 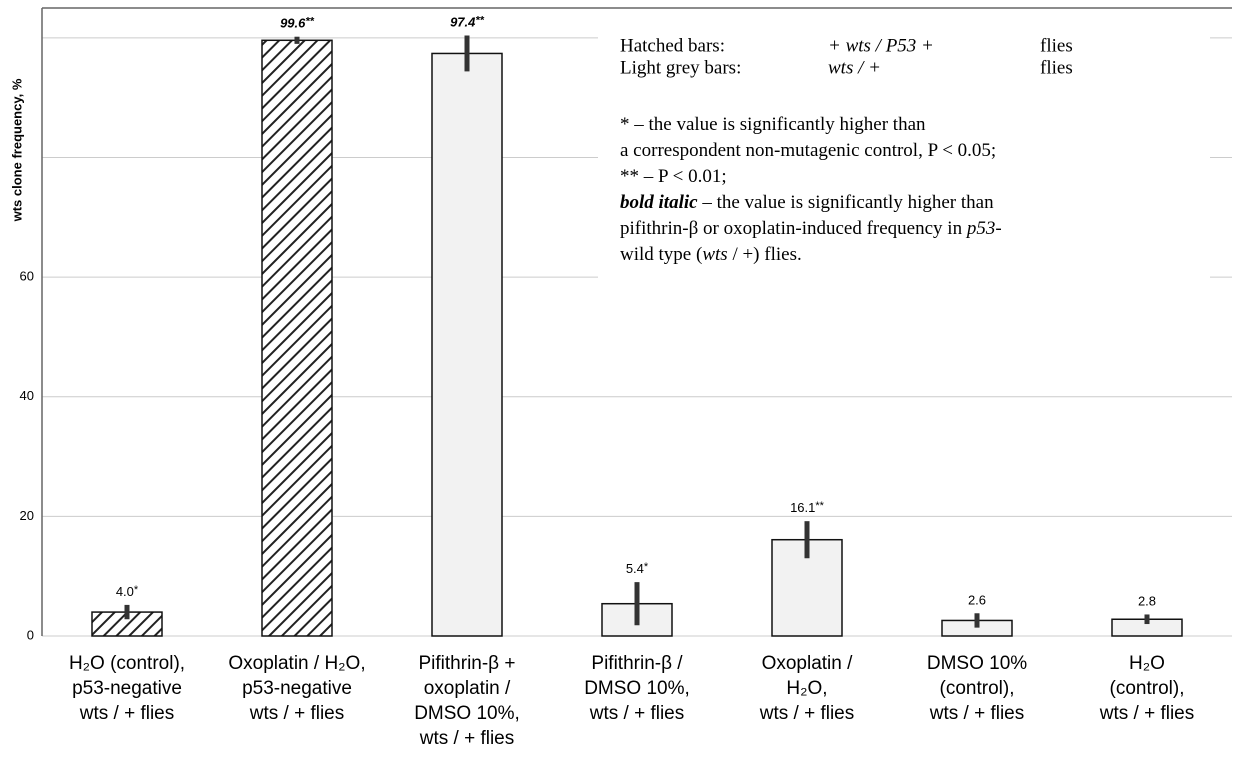 I want to click on value-label-group: 99.6**, so click(x=297, y=24).